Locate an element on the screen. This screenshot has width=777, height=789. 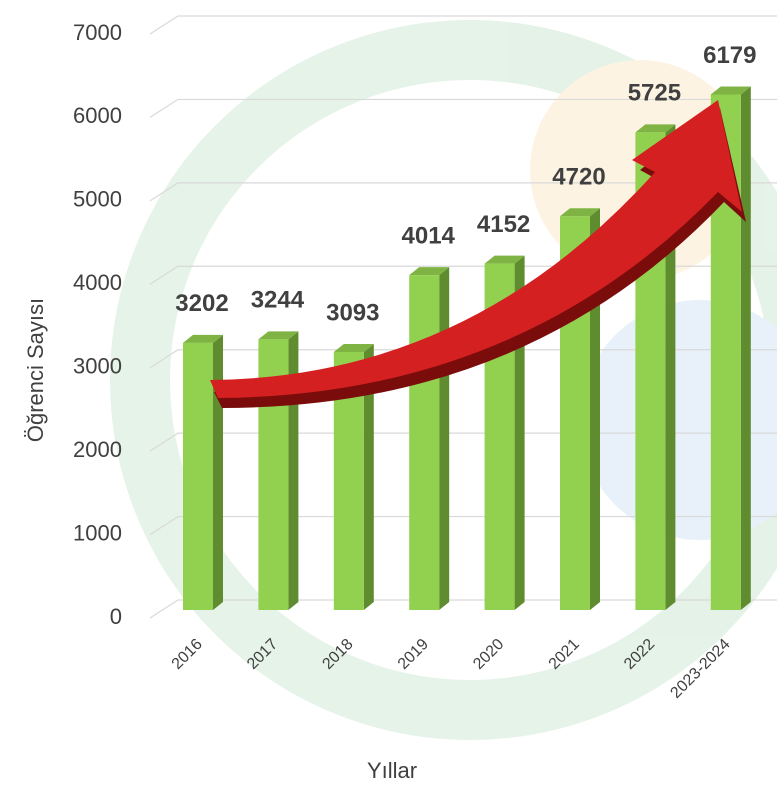
value-label: 4014 is located at coordinates (429, 235).